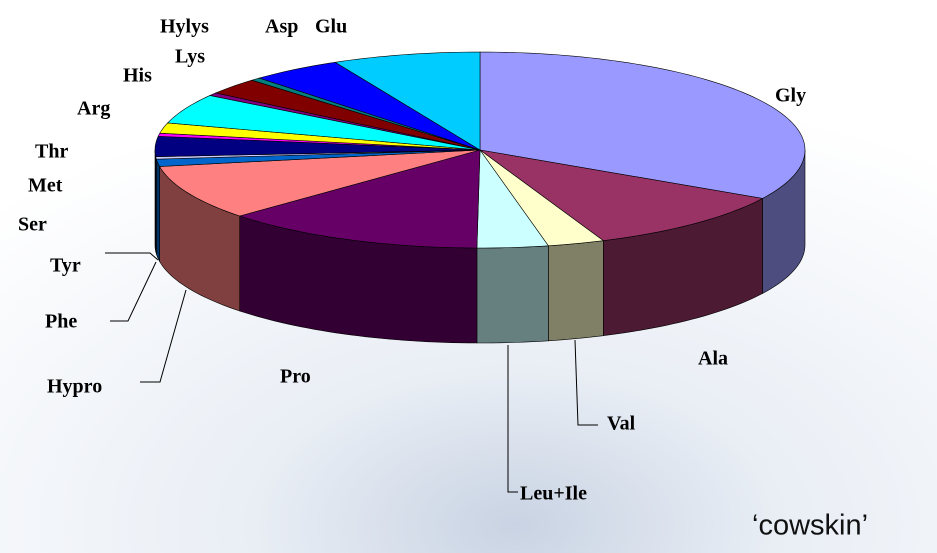 The image size is (937, 553). What do you see at coordinates (790, 96) in the screenshot?
I see `slice-label: Gly` at bounding box center [790, 96].